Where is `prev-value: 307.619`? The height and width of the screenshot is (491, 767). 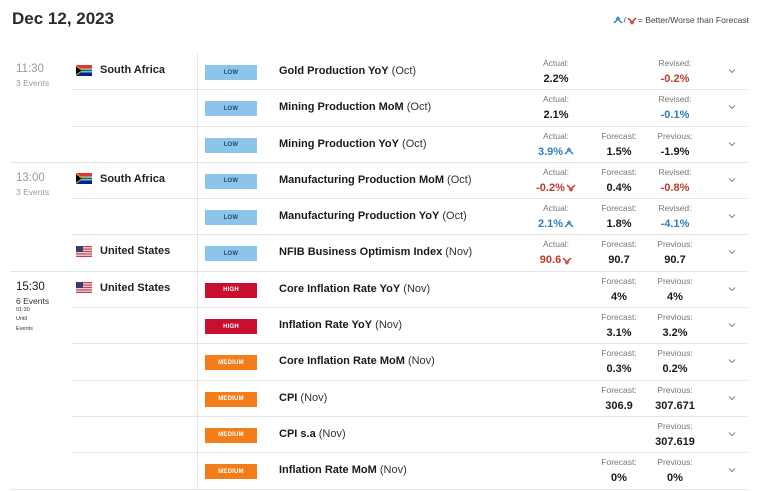 prev-value: 307.619 is located at coordinates (675, 442).